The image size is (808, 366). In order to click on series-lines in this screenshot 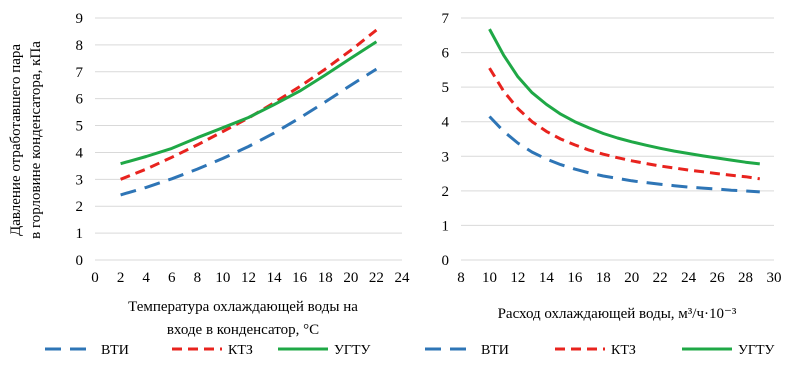, I will do `click(249, 112)`.